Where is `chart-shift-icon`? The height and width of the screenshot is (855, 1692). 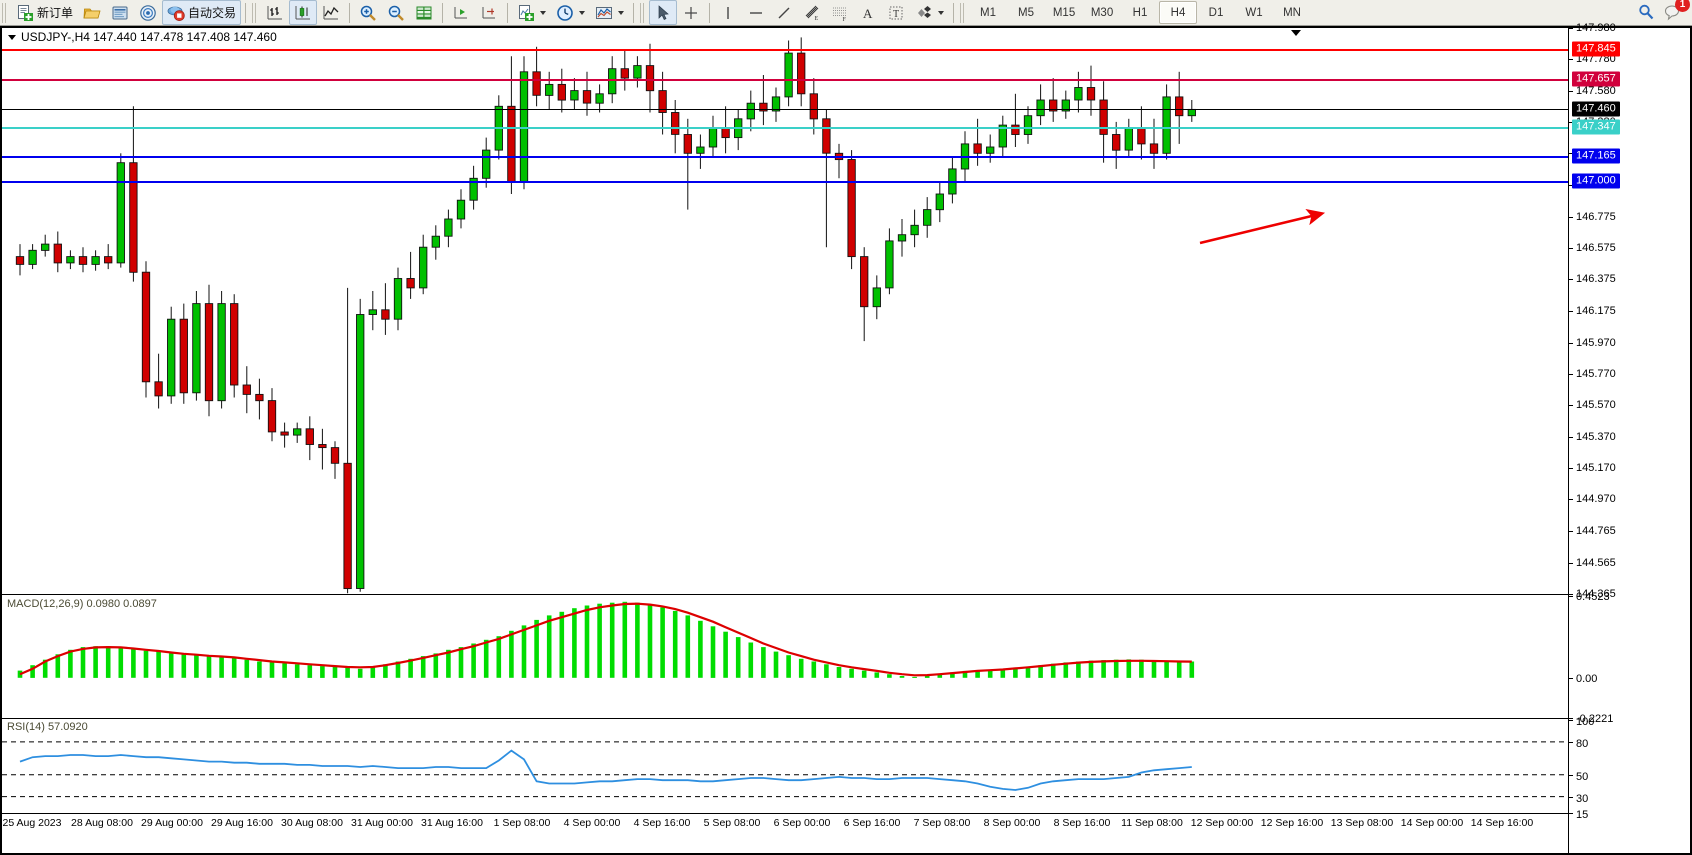 chart-shift-icon is located at coordinates (489, 13).